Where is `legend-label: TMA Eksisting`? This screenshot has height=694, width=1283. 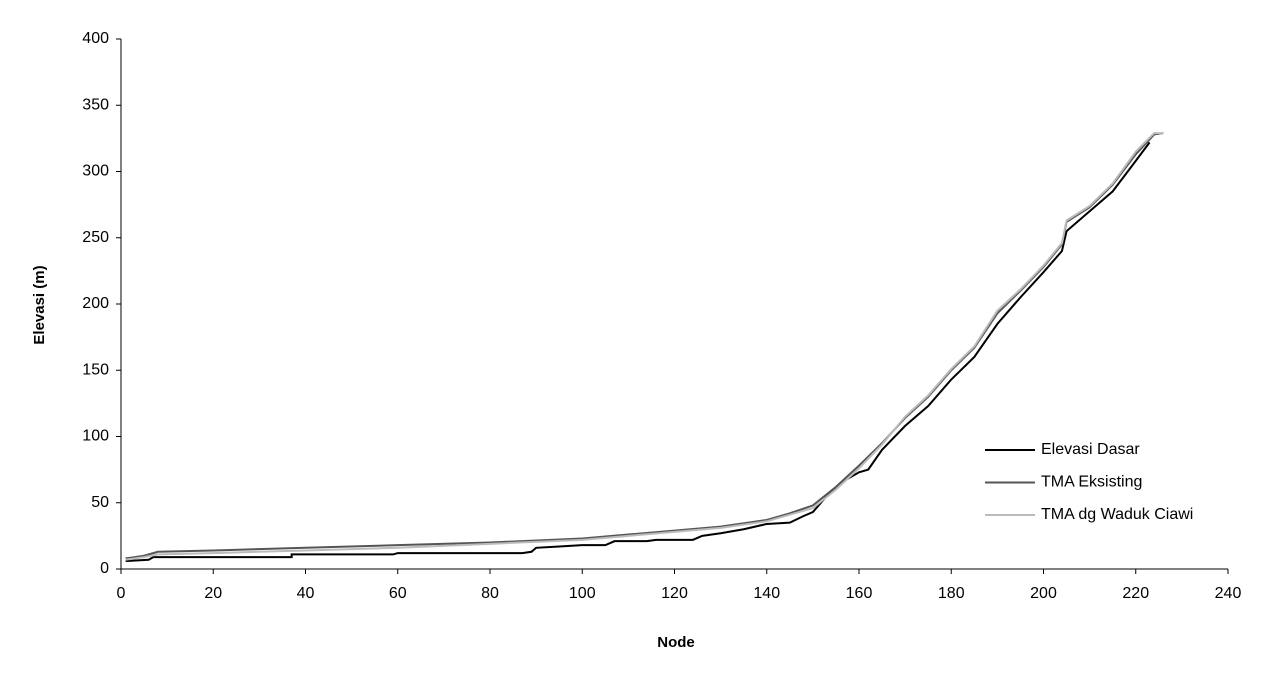 legend-label: TMA Eksisting is located at coordinates (1091, 482).